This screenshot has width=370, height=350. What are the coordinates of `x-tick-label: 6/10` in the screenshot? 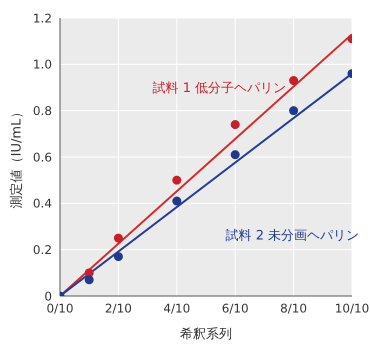 It's located at (235, 309).